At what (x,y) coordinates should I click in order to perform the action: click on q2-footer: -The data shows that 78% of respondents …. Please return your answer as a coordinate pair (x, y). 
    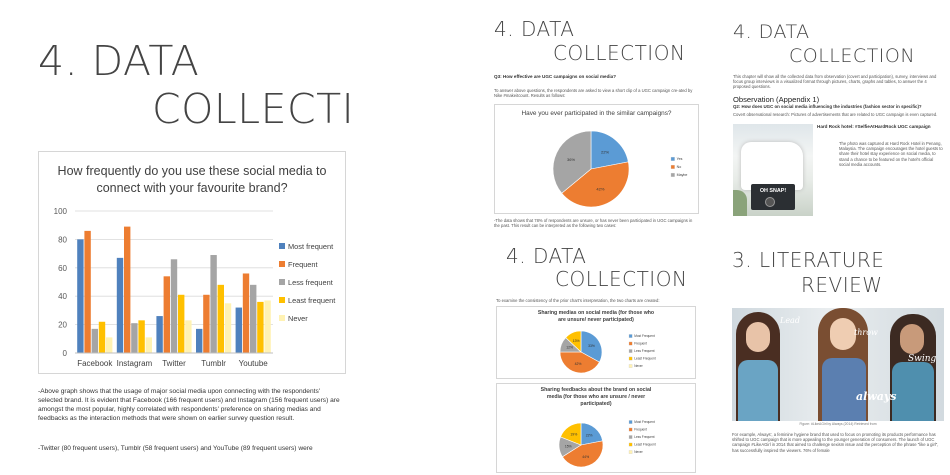
    Looking at the image, I should click on (593, 223).